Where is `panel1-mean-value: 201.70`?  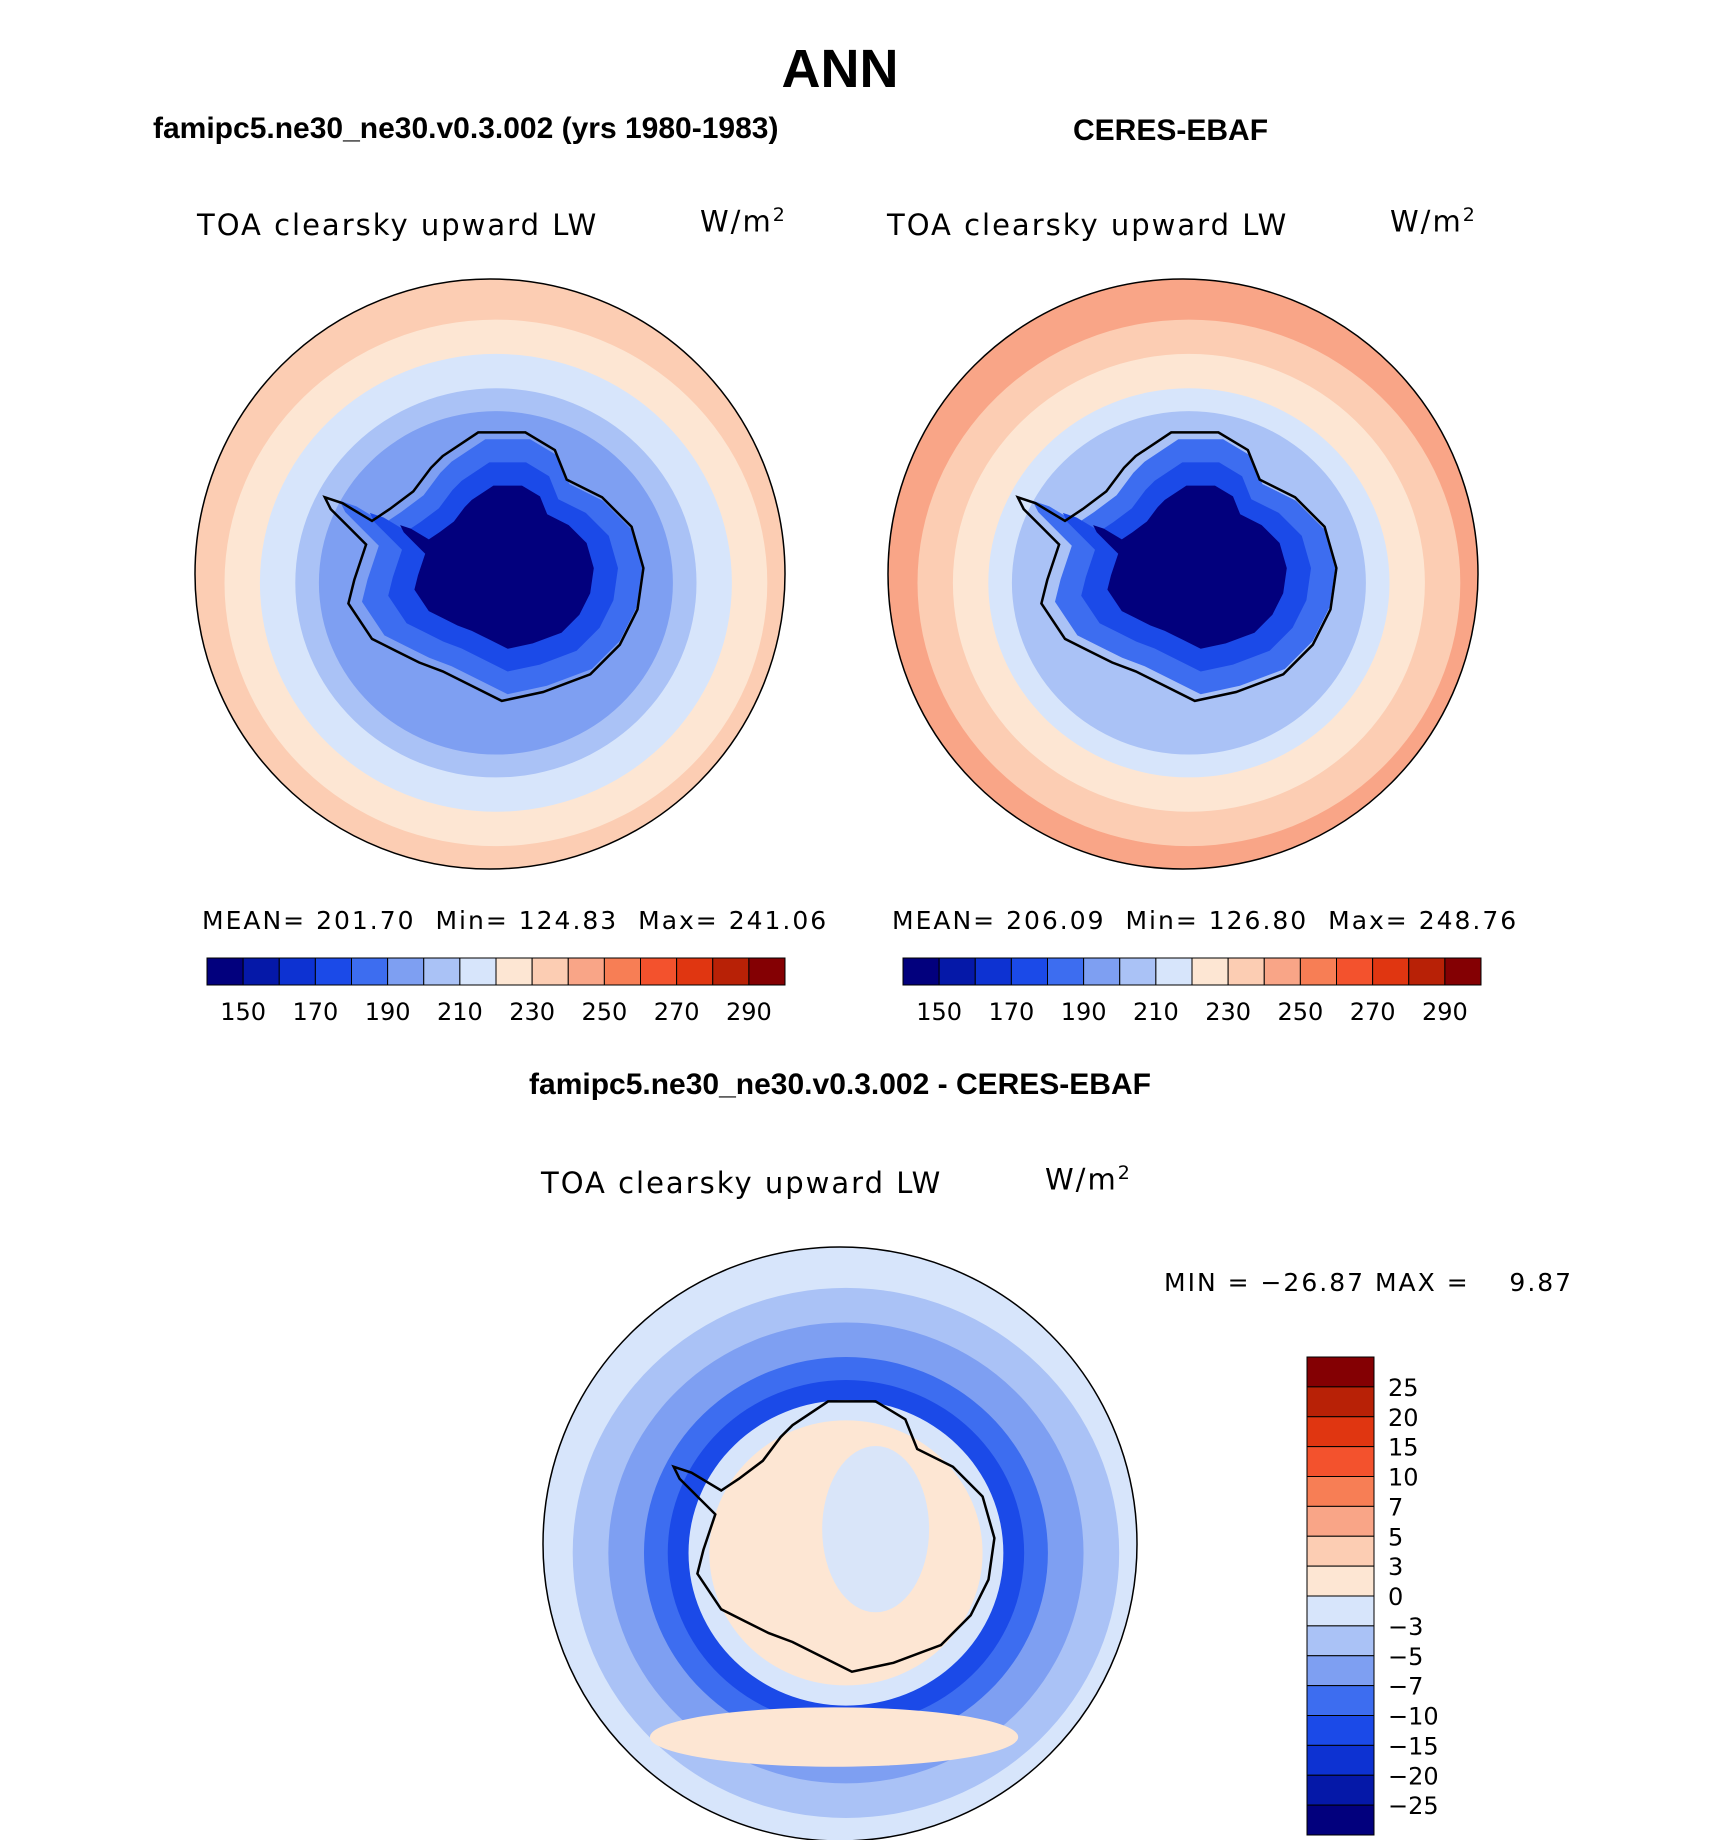 panel1-mean-value: 201.70 is located at coordinates (366, 920).